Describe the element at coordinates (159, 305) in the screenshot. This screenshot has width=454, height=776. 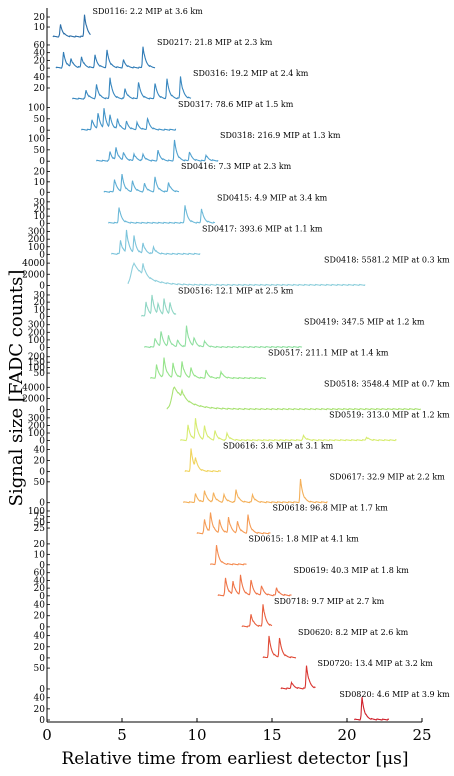
I see `waveform-SD0516` at that location.